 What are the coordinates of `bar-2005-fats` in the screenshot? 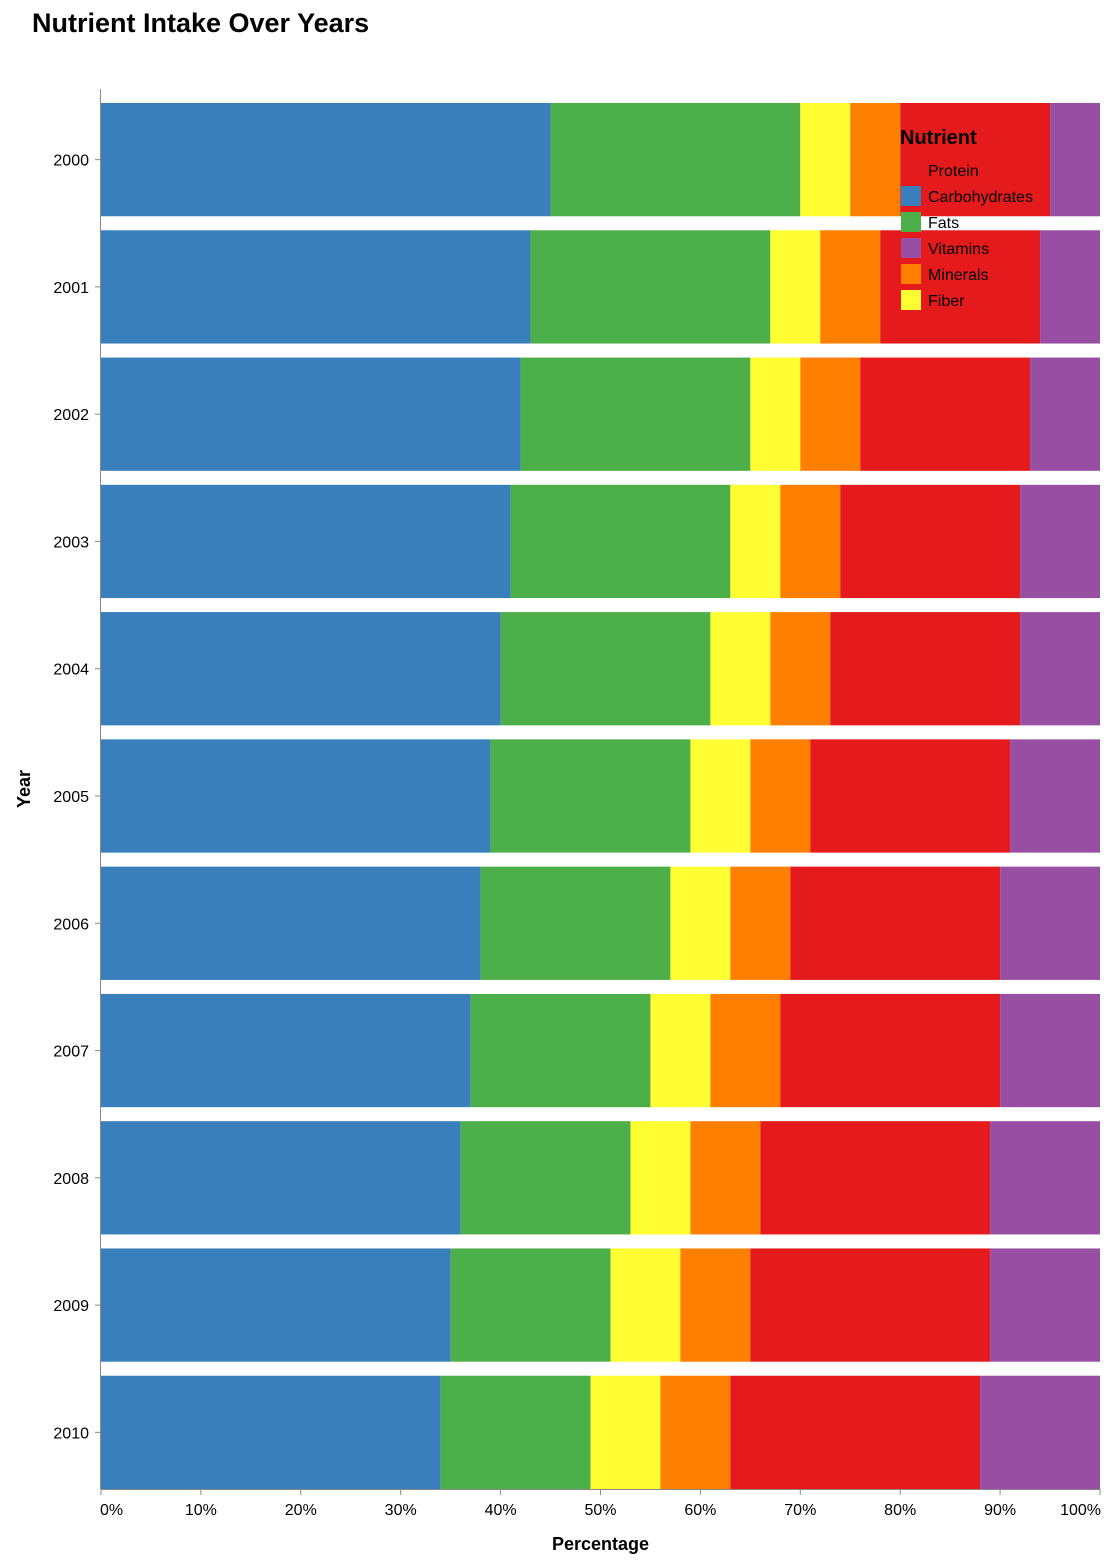 It's located at (590, 796).